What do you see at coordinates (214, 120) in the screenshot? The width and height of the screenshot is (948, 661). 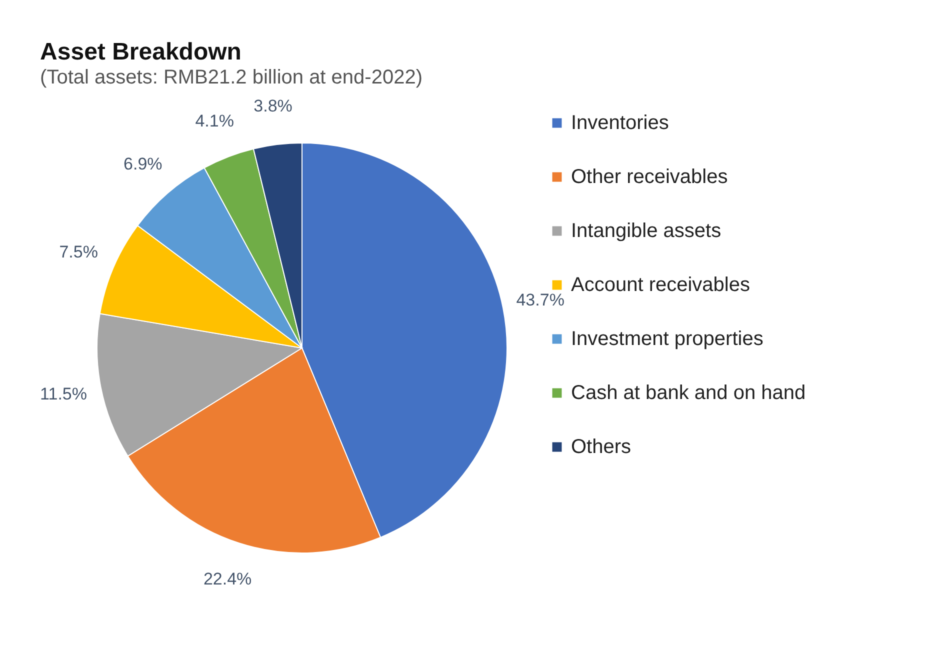 I see `data-label: 4.1%` at bounding box center [214, 120].